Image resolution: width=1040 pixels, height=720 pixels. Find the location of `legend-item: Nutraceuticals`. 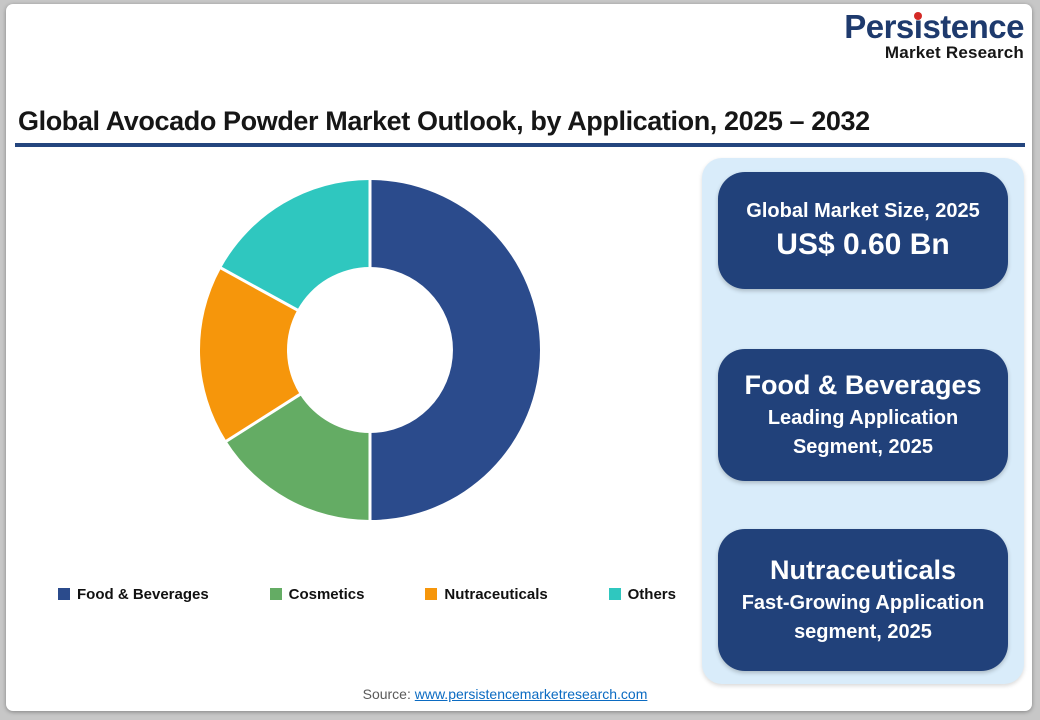

legend-item: Nutraceuticals is located at coordinates (486, 594).